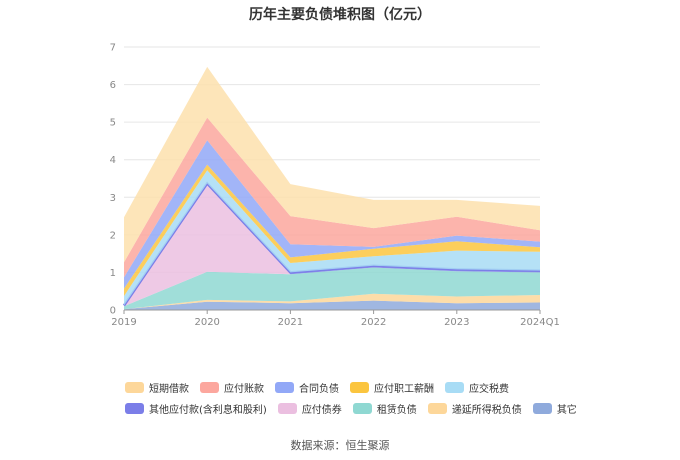 This screenshot has height=460, width=680. Describe the element at coordinates (123, 322) in the screenshot. I see `x-tick-label: 2019` at that location.